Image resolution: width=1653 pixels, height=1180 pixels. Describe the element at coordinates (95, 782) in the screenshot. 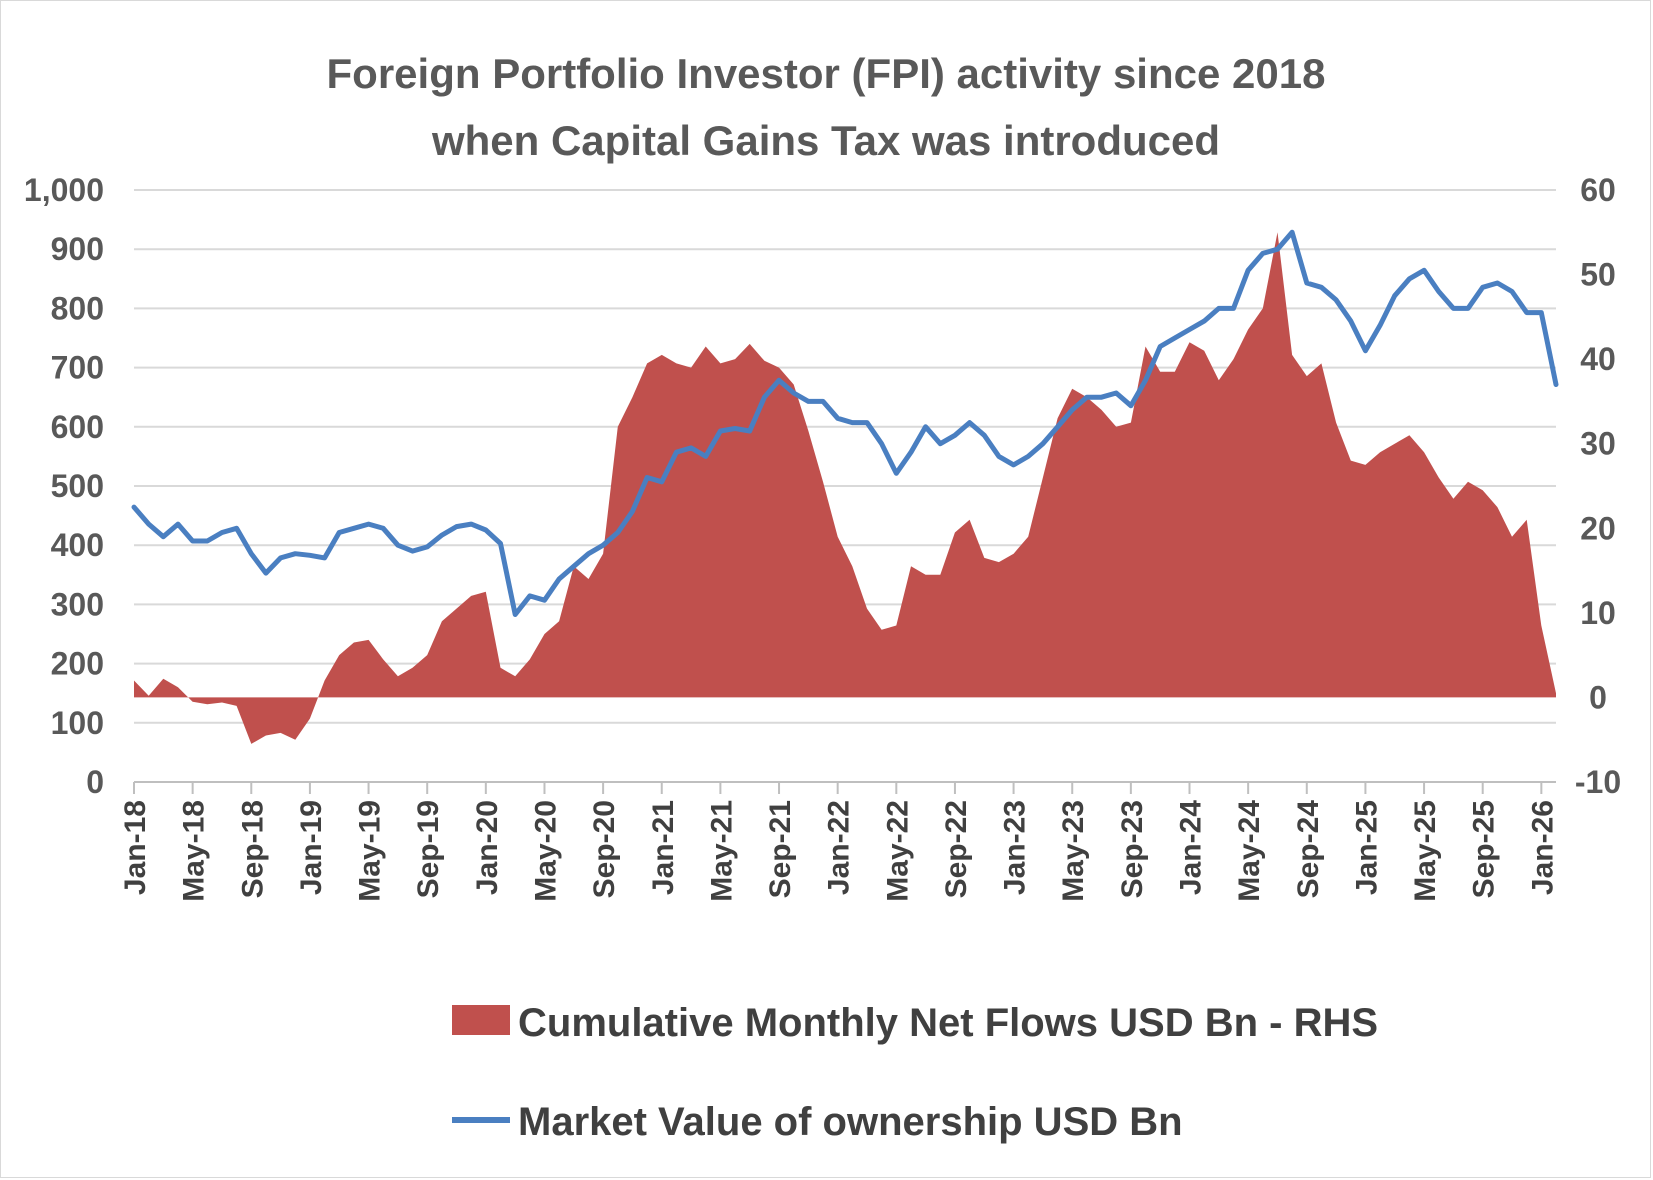

I see `left-tick-label: 0` at that location.